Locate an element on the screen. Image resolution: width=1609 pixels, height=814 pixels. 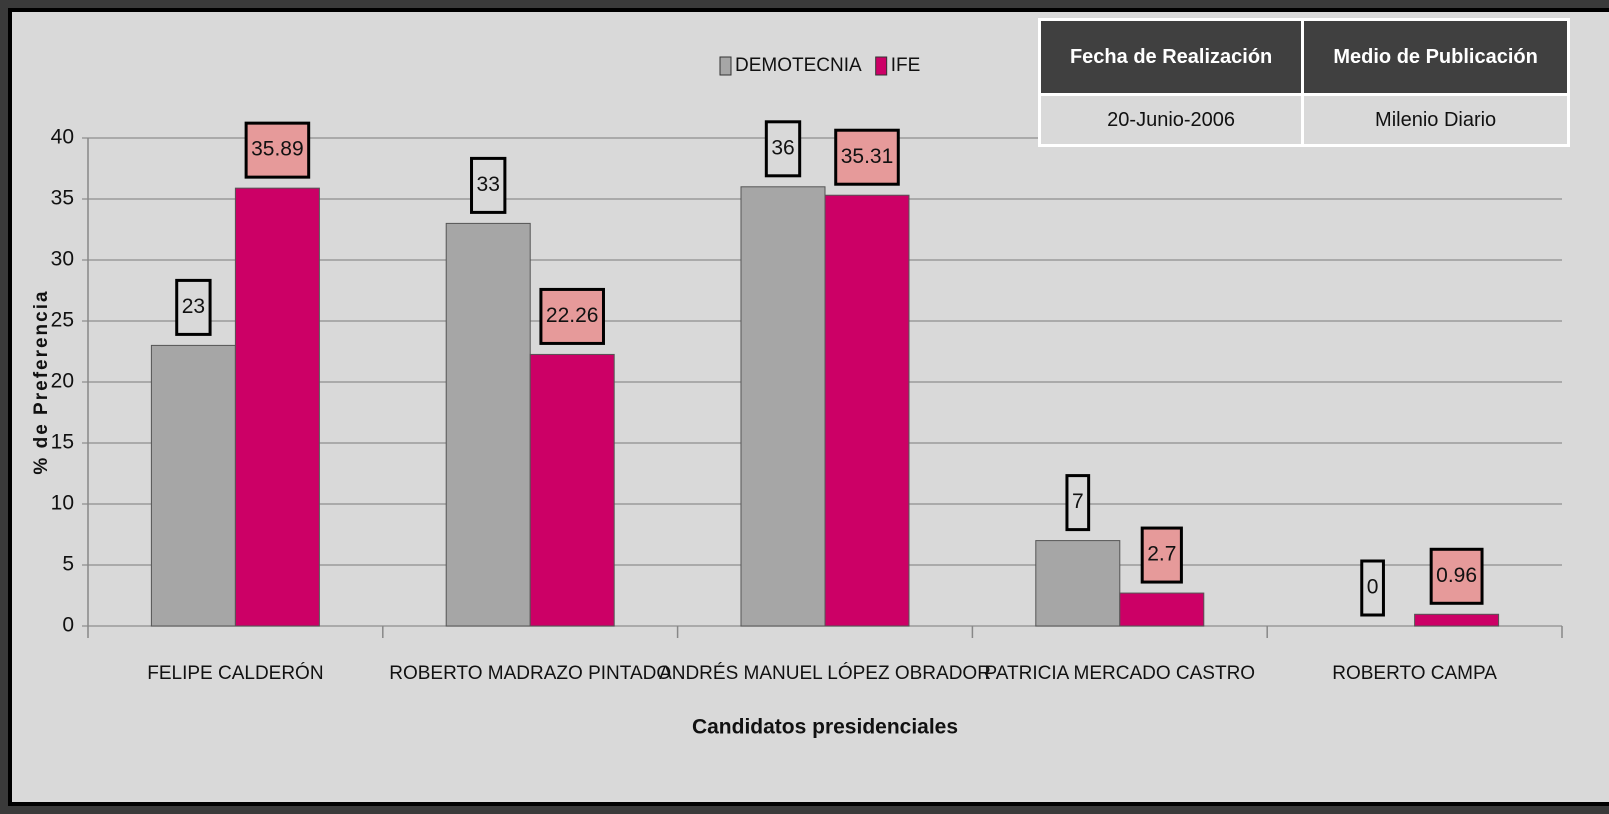
data-label: 23 is located at coordinates (193, 306).